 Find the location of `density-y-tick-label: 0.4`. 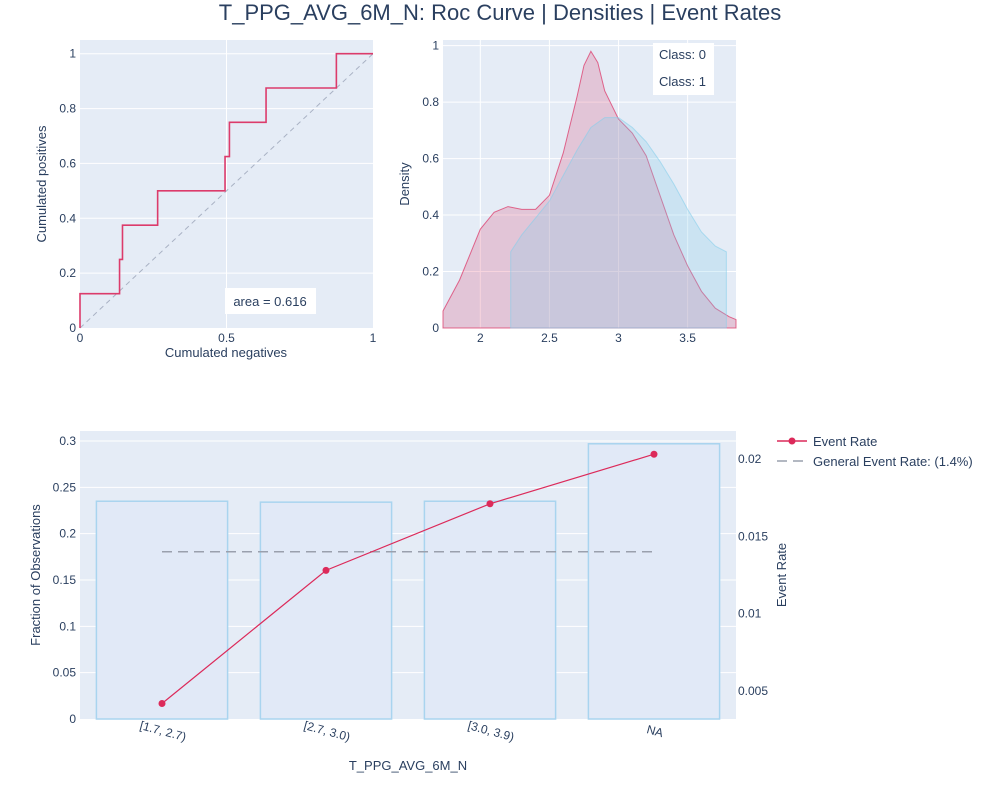

density-y-tick-label: 0.4 is located at coordinates (430, 215).